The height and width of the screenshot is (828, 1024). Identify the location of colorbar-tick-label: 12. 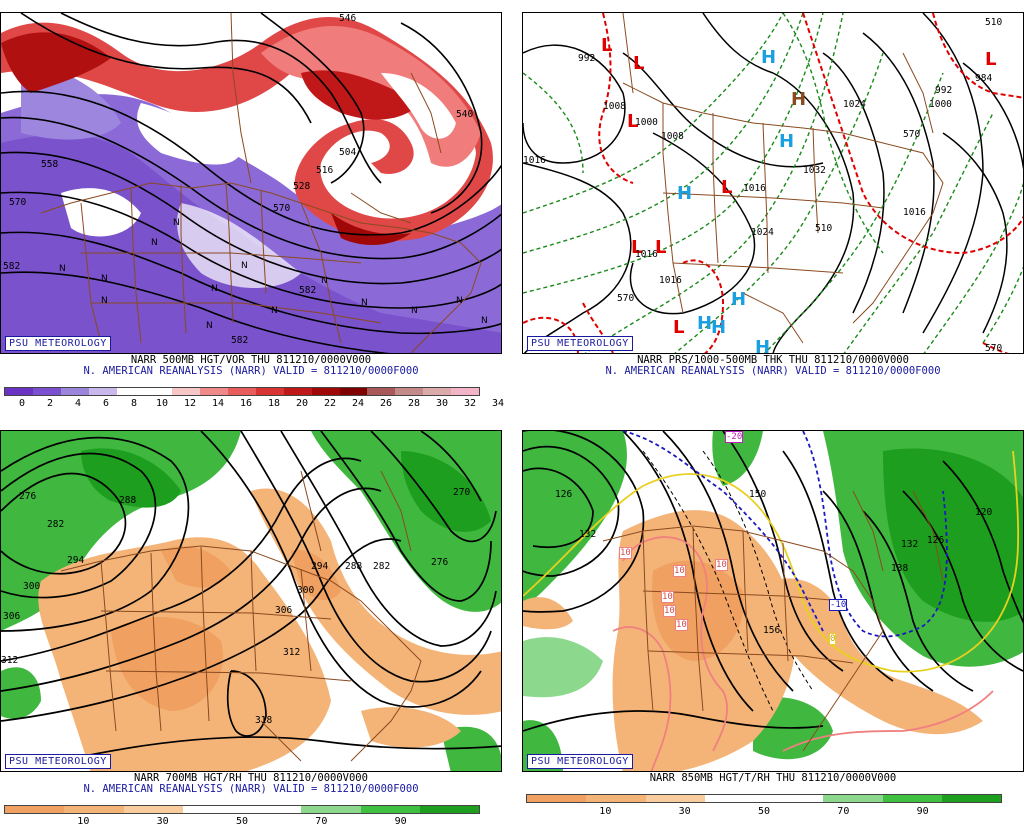
(190, 403).